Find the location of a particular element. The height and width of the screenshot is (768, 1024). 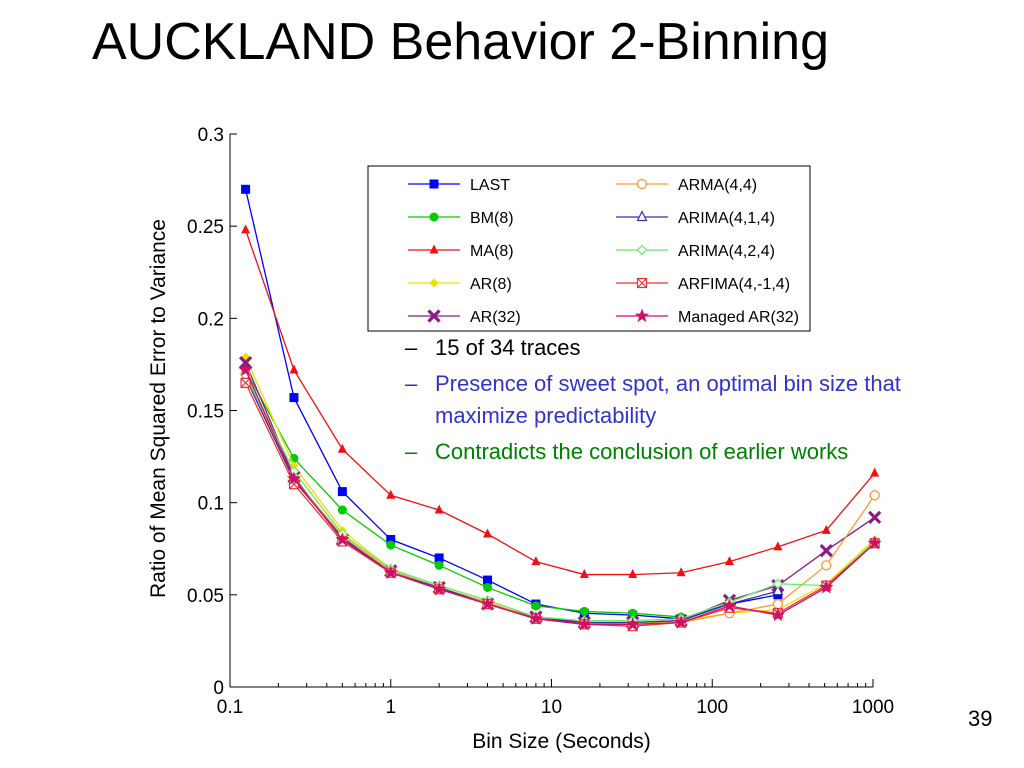

series-arima-4-1-4-point is located at coordinates (778, 590).